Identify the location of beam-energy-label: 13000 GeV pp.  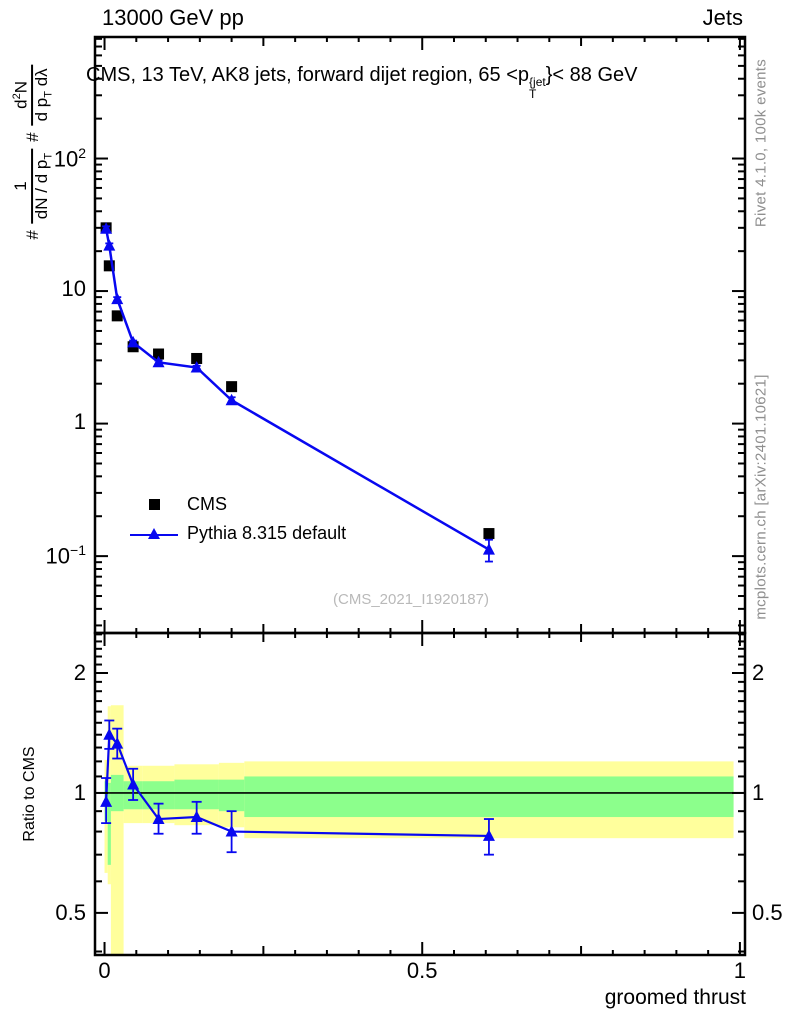
(173, 17).